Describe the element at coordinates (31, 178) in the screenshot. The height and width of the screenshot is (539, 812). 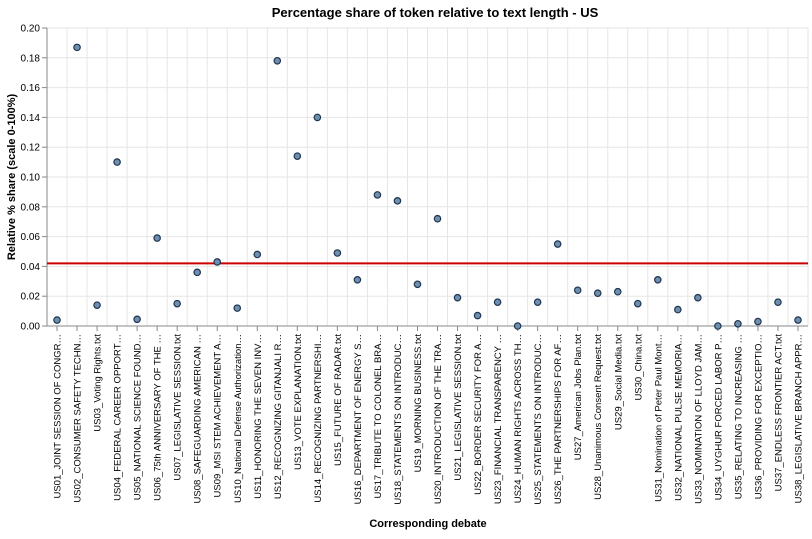
I see `y-tick-label: 0.10` at that location.